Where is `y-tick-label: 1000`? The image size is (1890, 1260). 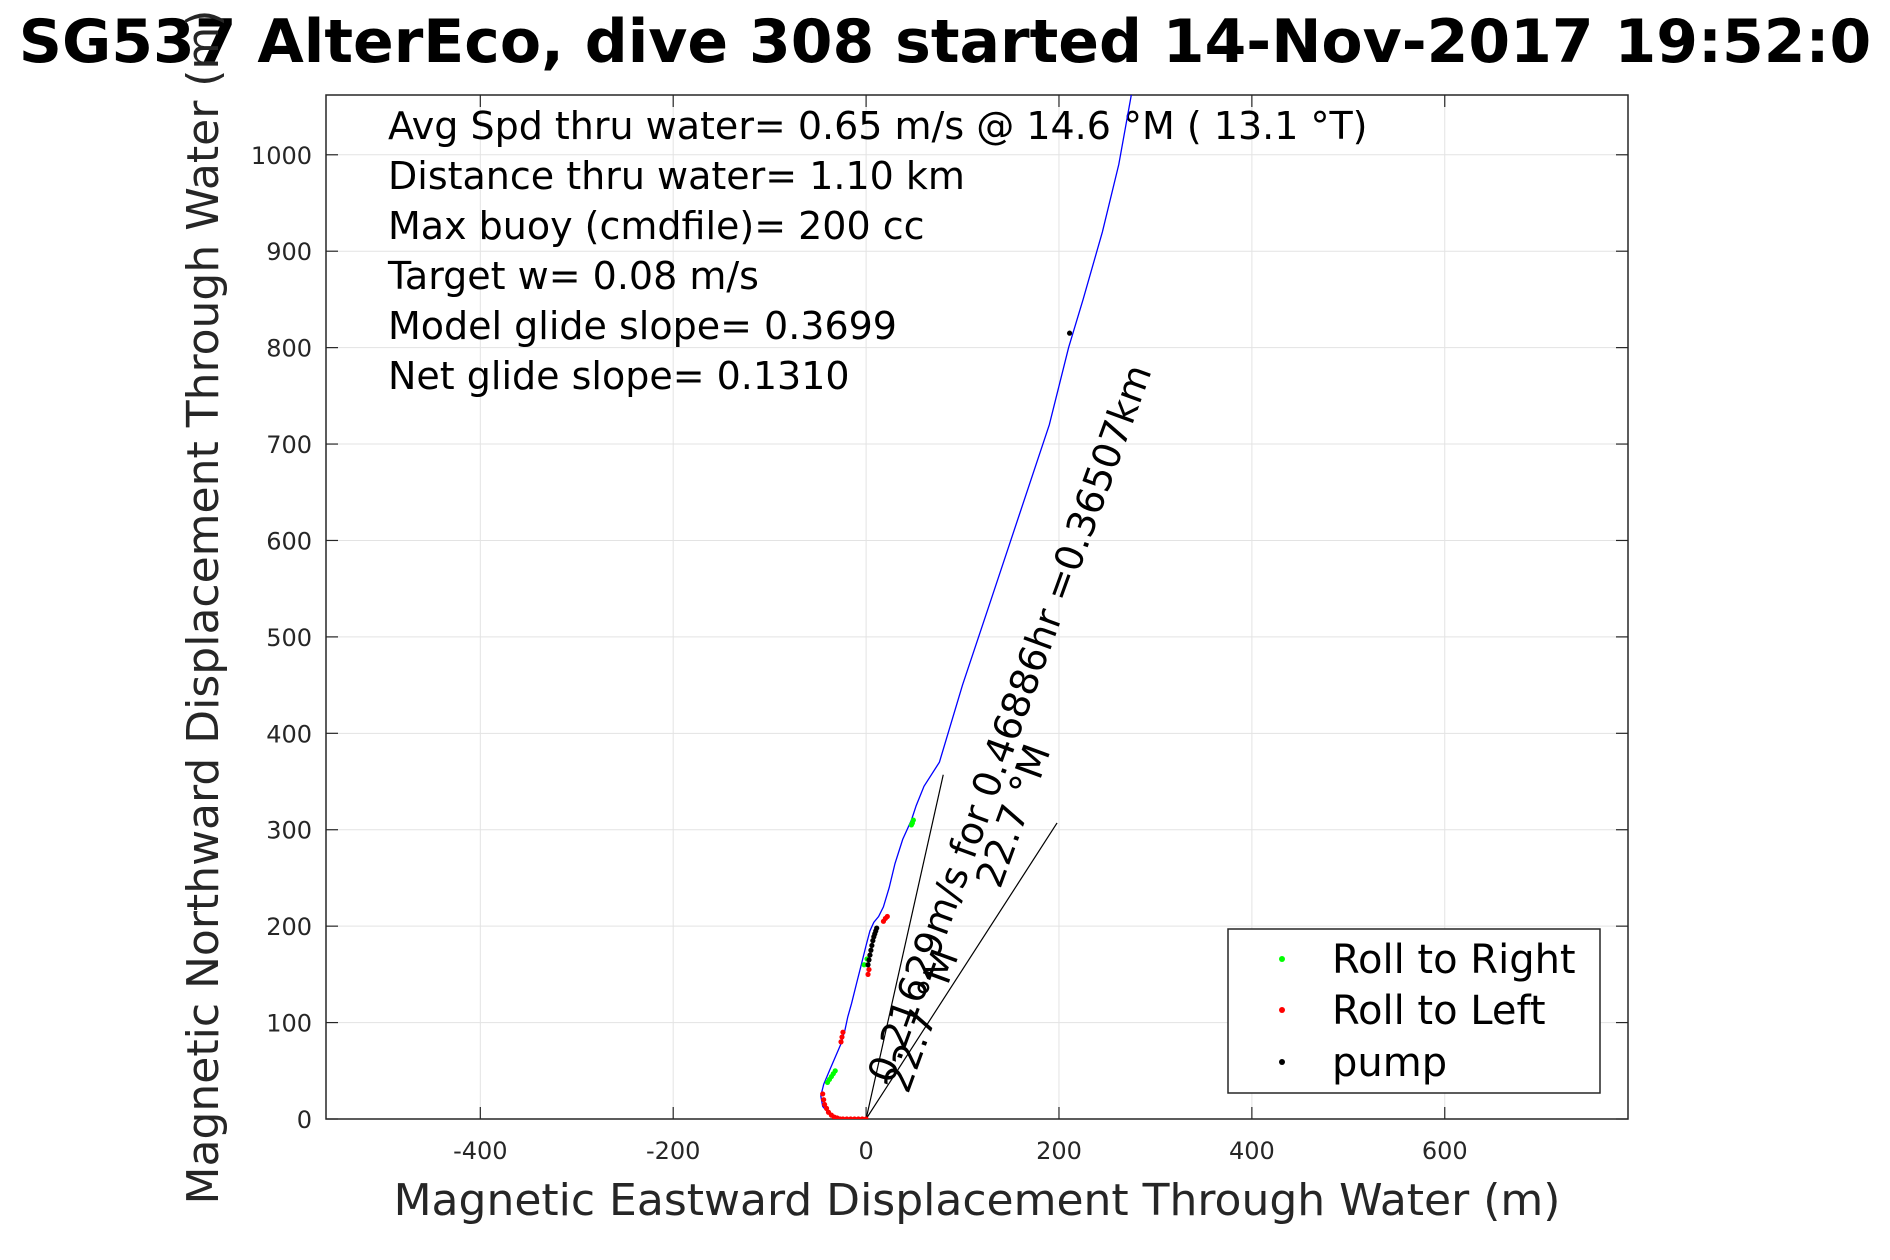 y-tick-label: 1000 is located at coordinates (281, 156).